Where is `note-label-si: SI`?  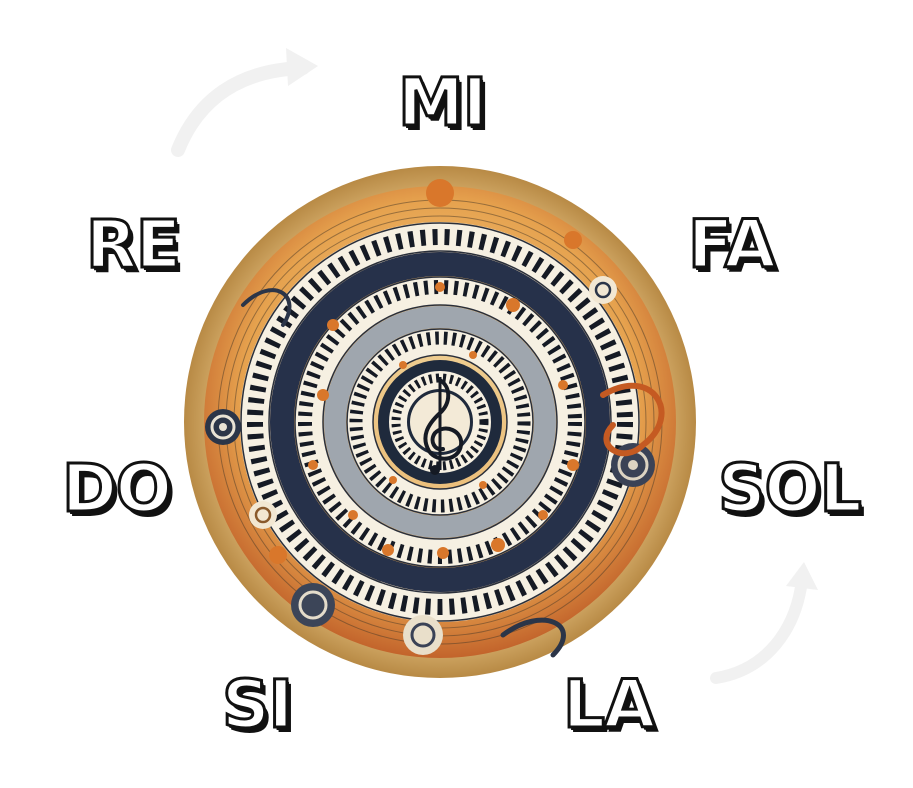
note-label-si: SI is located at coordinates (257, 704).